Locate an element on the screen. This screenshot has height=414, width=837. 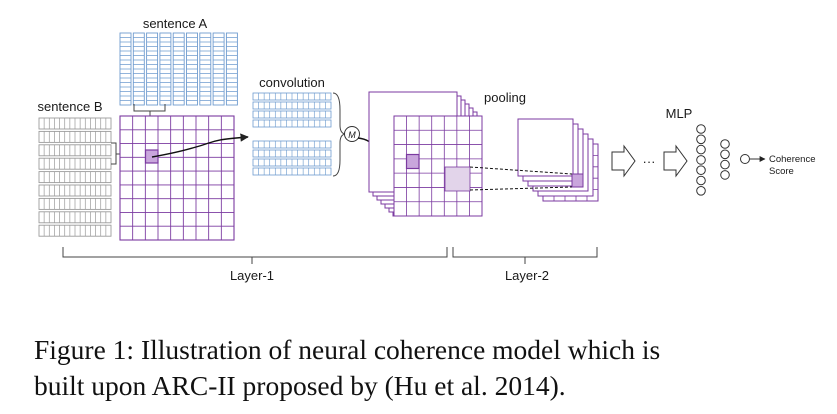
sentence-b-label: sentence B is located at coordinates (69, 106).